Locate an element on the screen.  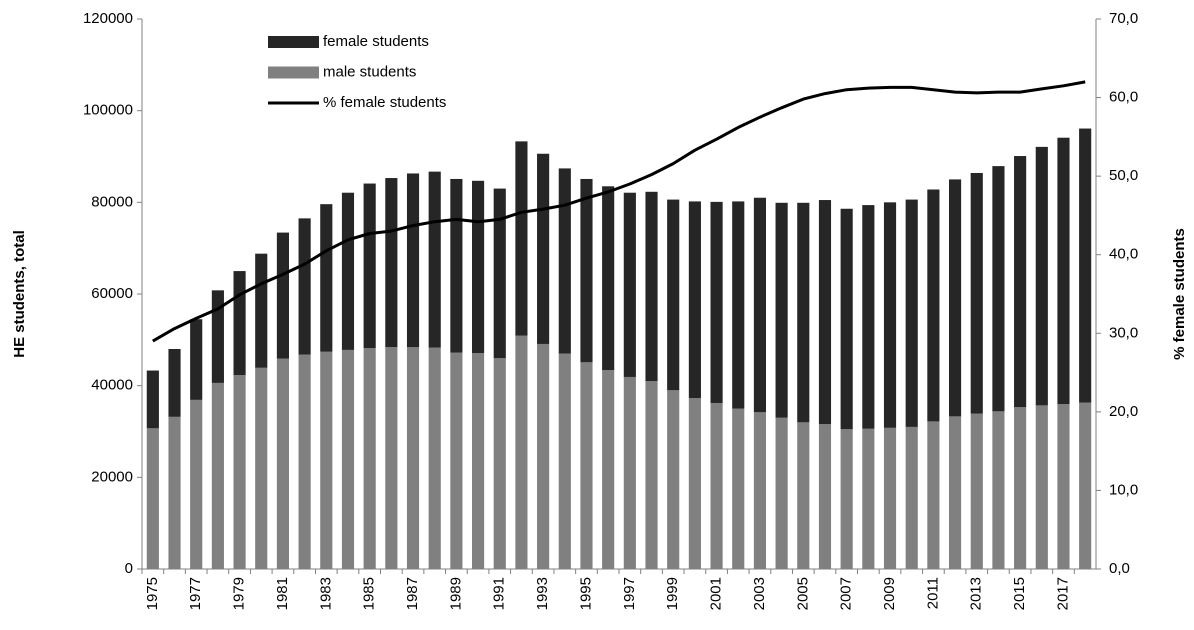
y-tick-label: 100000 is located at coordinates (108, 110).